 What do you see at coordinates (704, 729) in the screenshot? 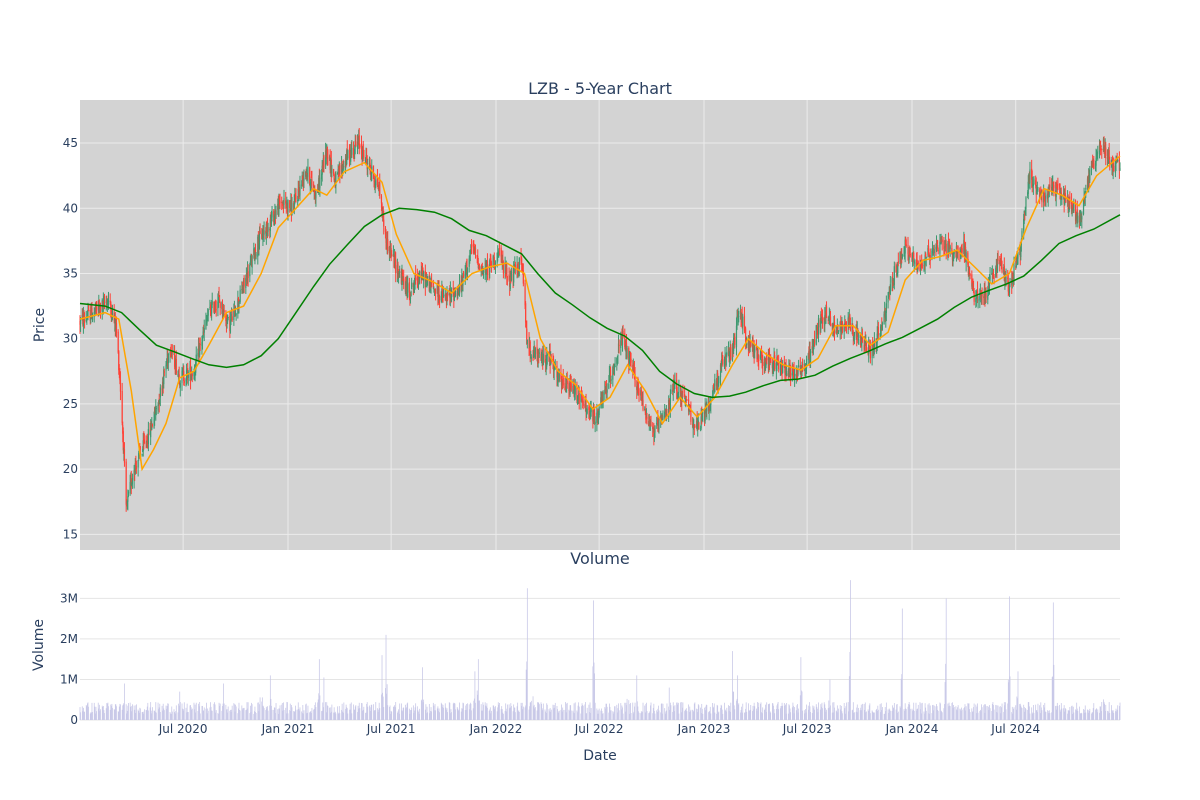
I see `date-tick-label: Jan 2023` at bounding box center [704, 729].